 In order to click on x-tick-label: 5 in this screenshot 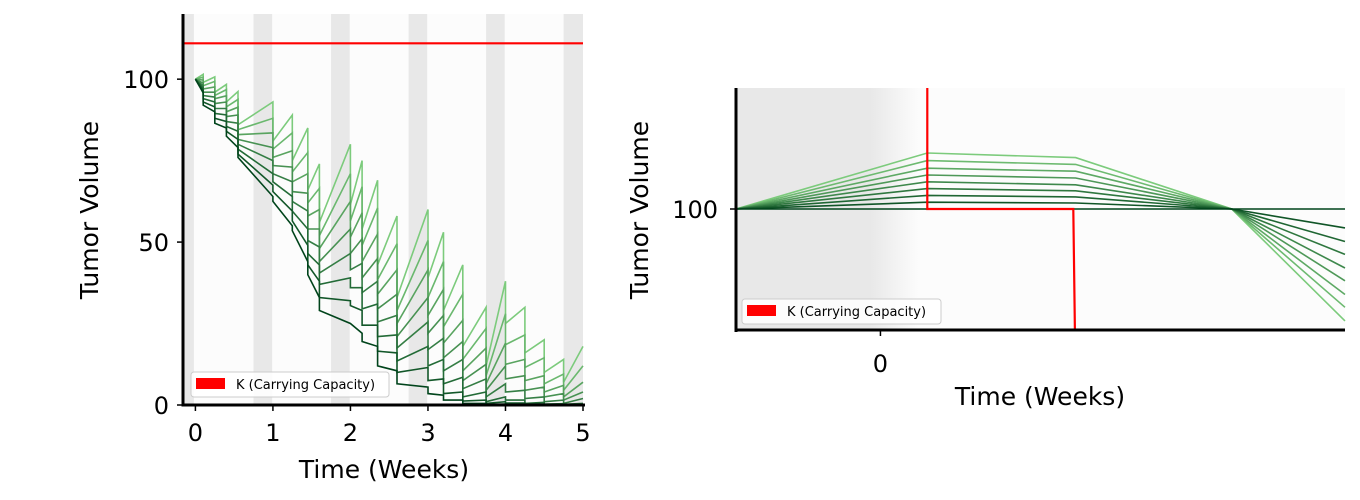, I will do `click(582, 433)`.